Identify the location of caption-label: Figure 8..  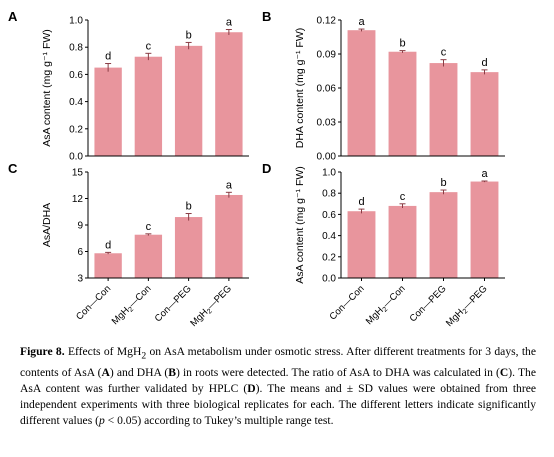
(42, 351).